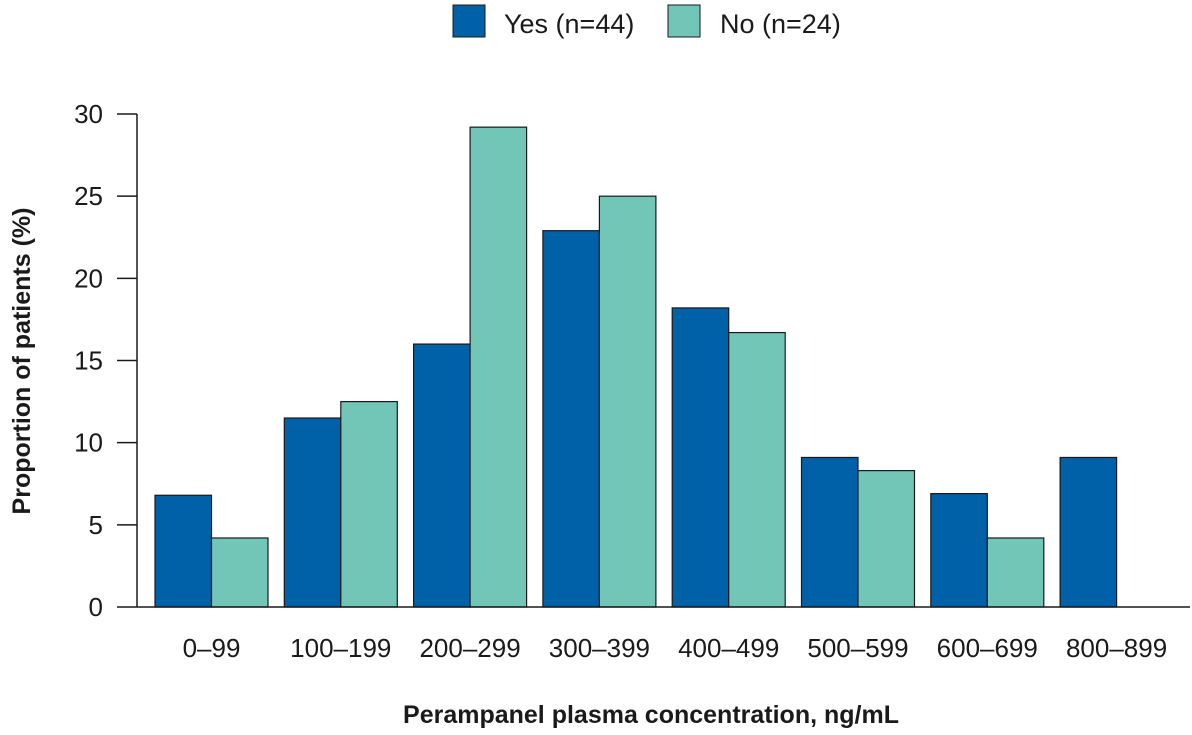 This screenshot has width=1192, height=735. What do you see at coordinates (88, 443) in the screenshot?
I see `y-tick-label: 10` at bounding box center [88, 443].